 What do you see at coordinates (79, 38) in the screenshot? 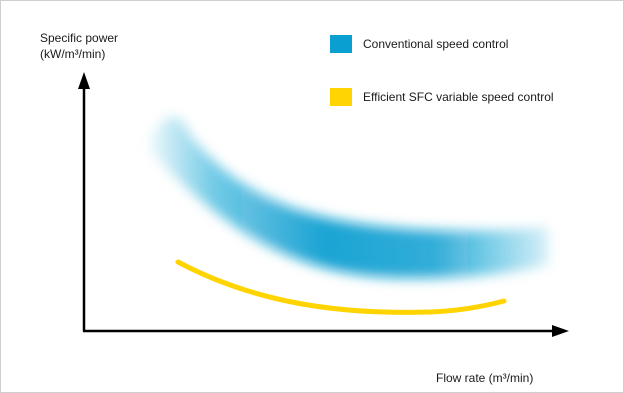
I see `y-axis-label-line1: Specific power` at bounding box center [79, 38].